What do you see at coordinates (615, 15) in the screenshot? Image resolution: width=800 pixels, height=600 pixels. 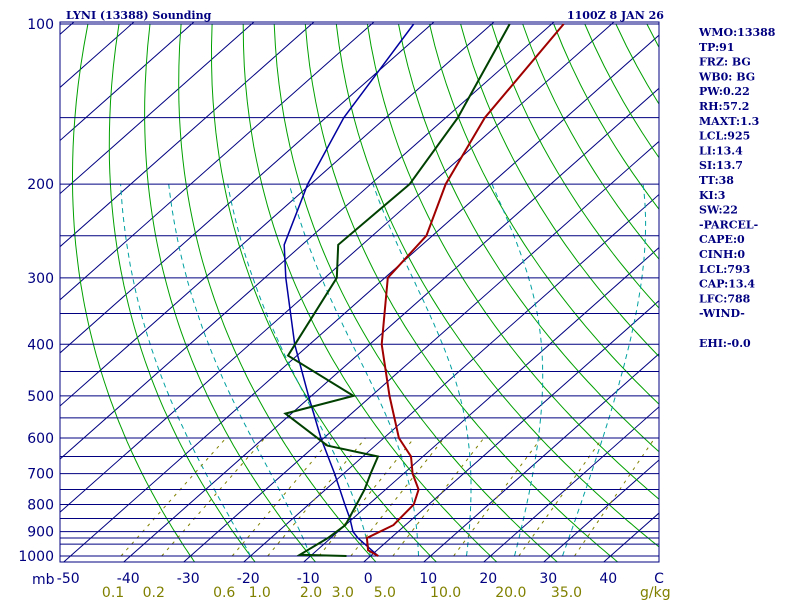 I see `sounding-time: 1100Z 8 JAN 26` at bounding box center [615, 15].